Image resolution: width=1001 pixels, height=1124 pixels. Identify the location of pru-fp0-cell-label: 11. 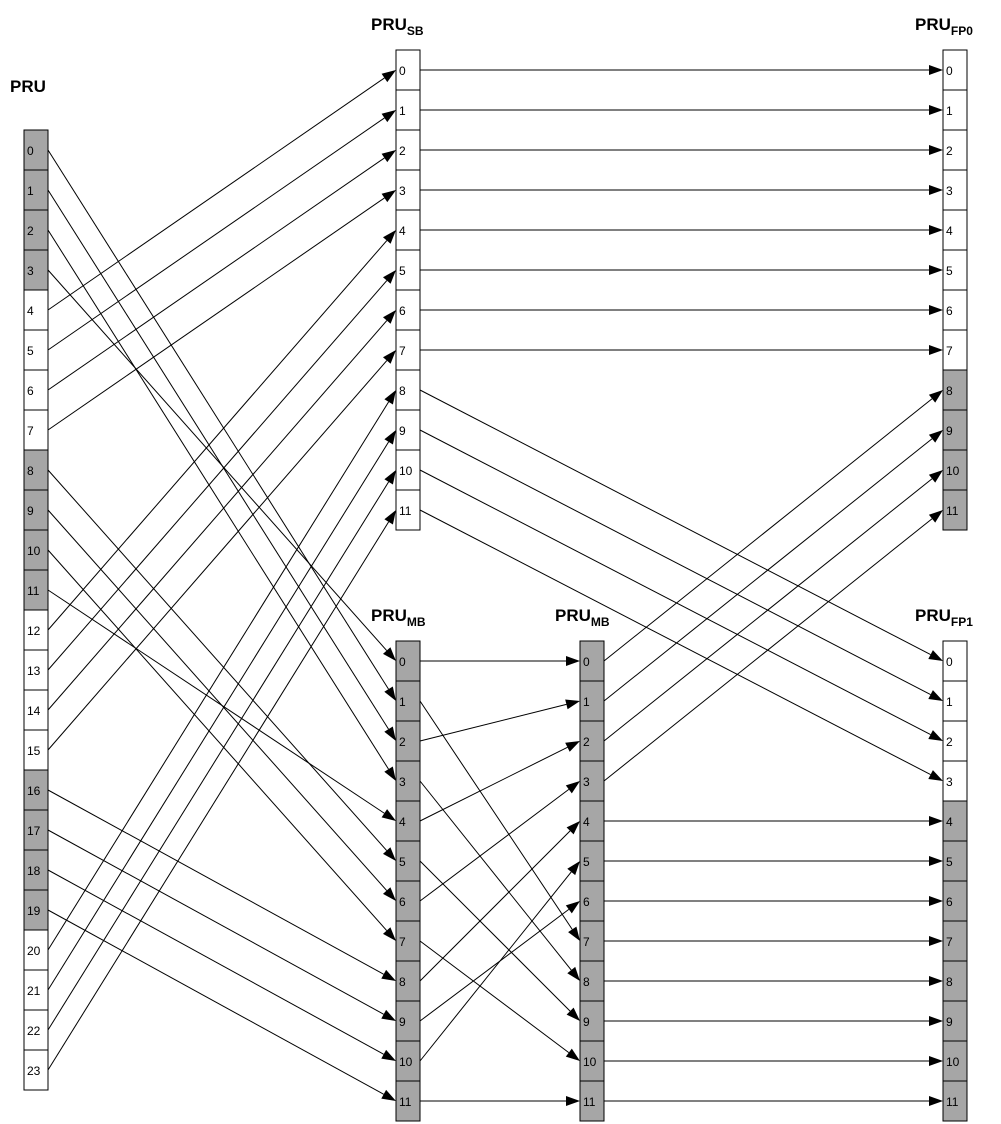
(952, 511).